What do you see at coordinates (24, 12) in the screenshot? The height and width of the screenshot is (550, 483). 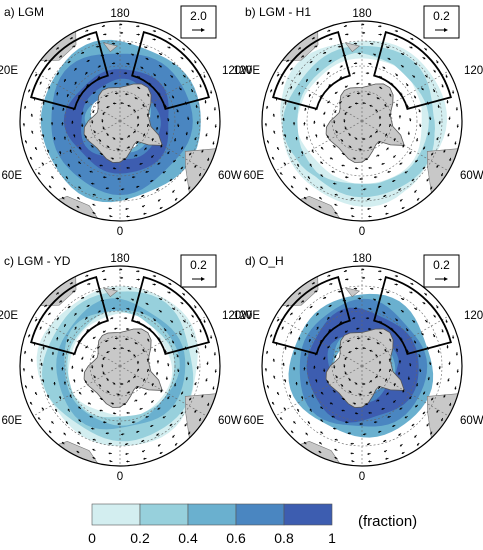 I see `panel-title: a) LGM` at bounding box center [24, 12].